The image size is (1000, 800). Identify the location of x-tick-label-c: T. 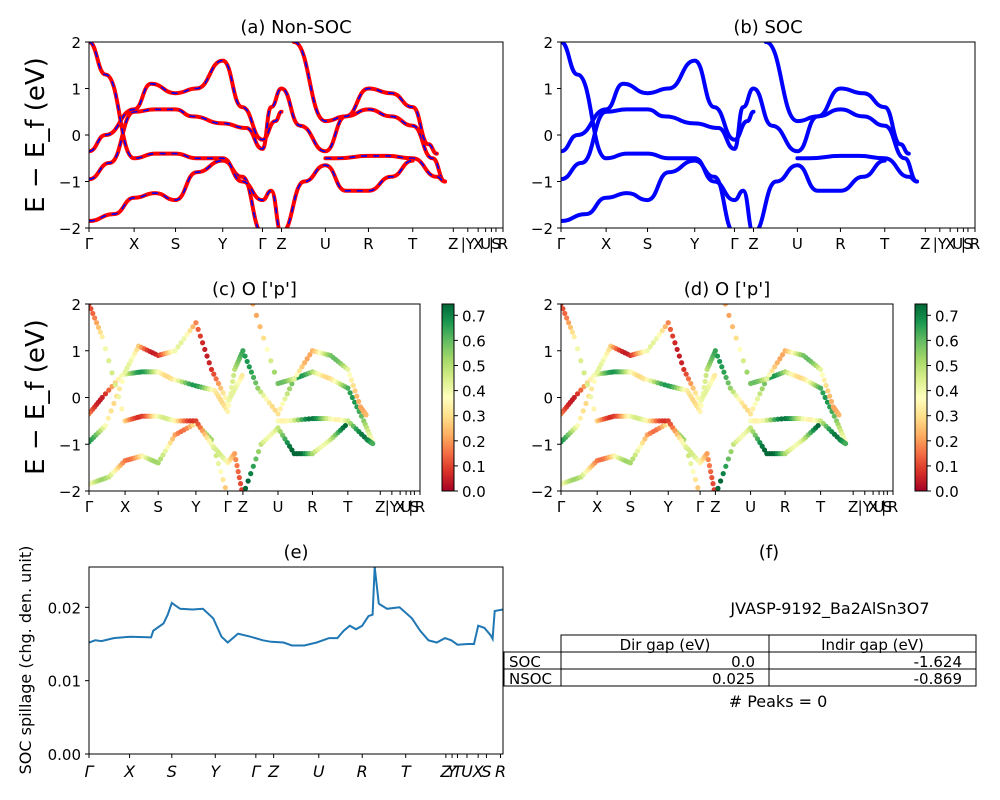
(347, 507).